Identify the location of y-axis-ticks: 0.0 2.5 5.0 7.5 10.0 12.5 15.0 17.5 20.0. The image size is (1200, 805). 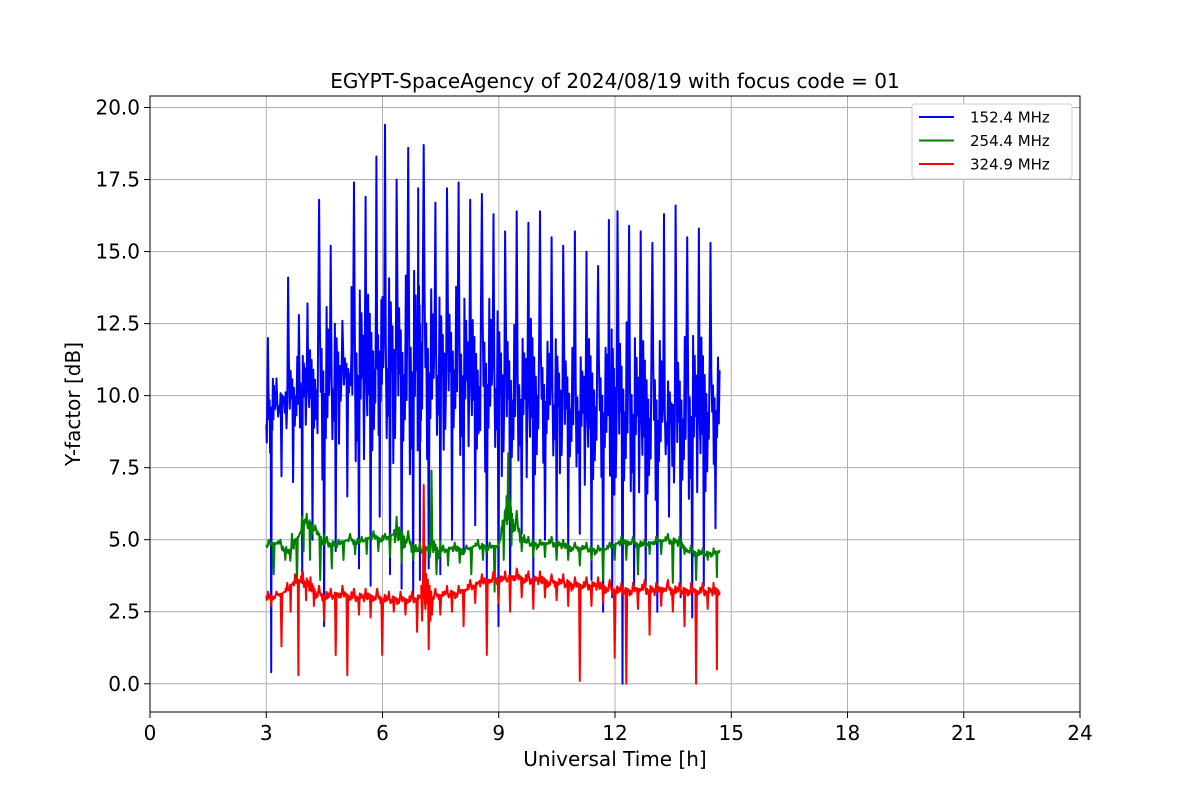
(122, 396).